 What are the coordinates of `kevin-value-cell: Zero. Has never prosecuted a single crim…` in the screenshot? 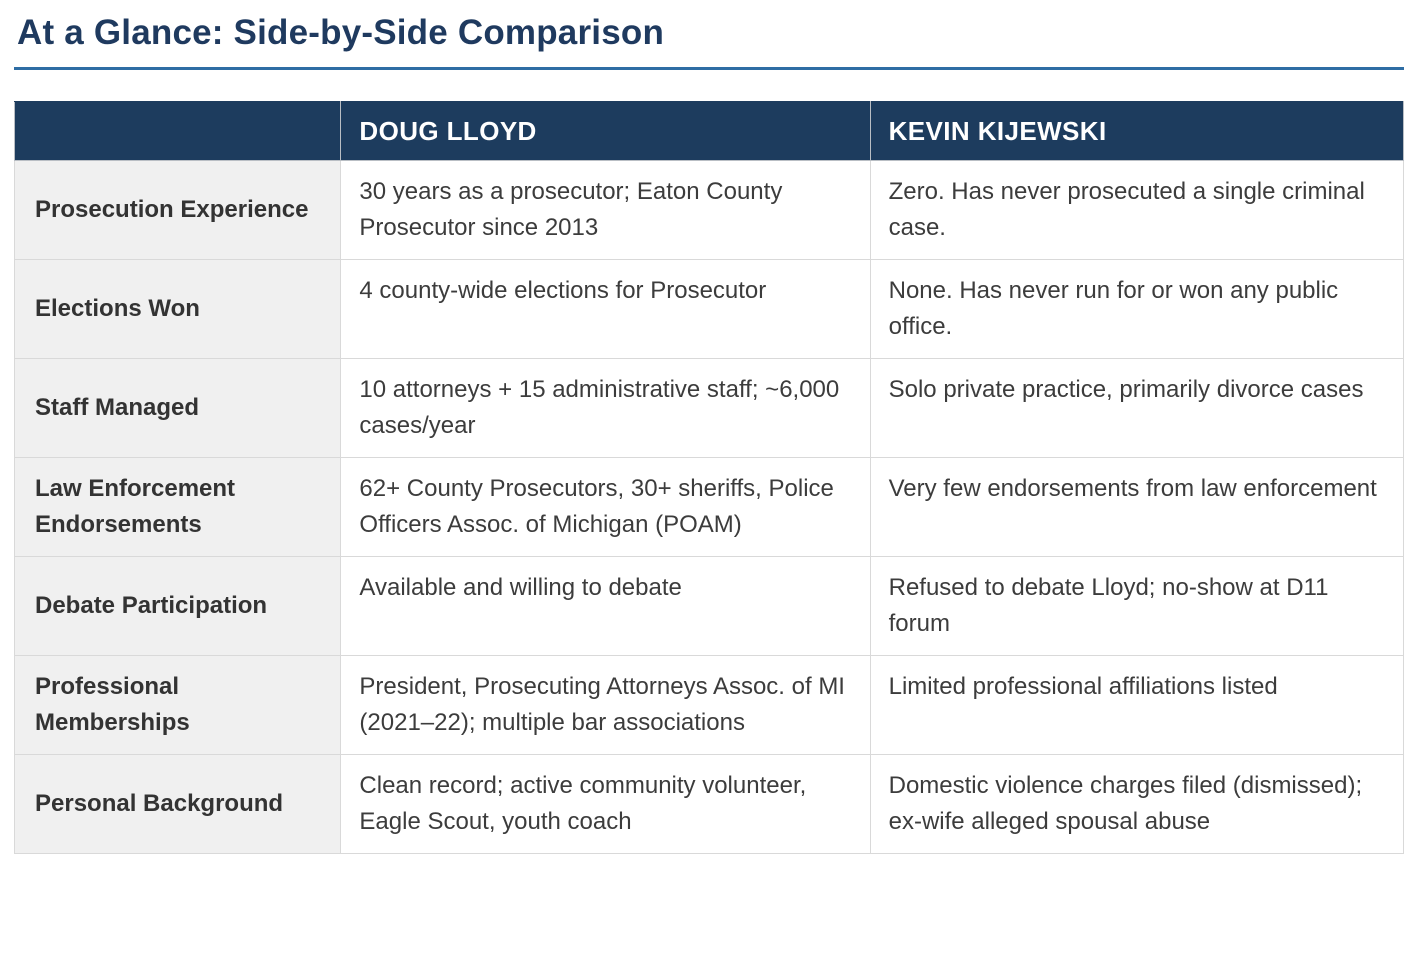 It's located at (1137, 209).